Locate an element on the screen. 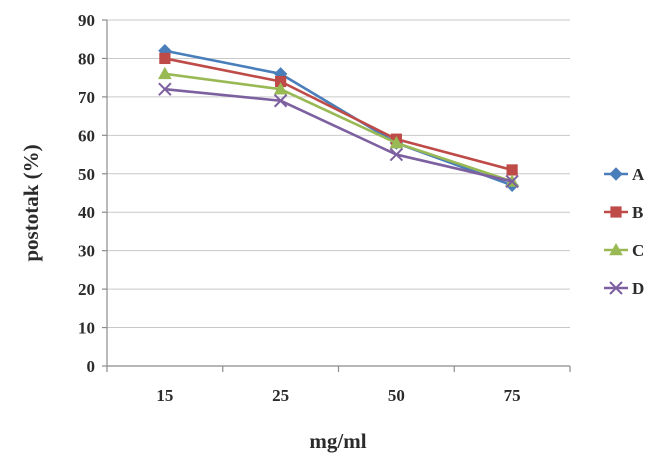 The image size is (651, 464). y-tick-label: 70 is located at coordinates (86, 97).